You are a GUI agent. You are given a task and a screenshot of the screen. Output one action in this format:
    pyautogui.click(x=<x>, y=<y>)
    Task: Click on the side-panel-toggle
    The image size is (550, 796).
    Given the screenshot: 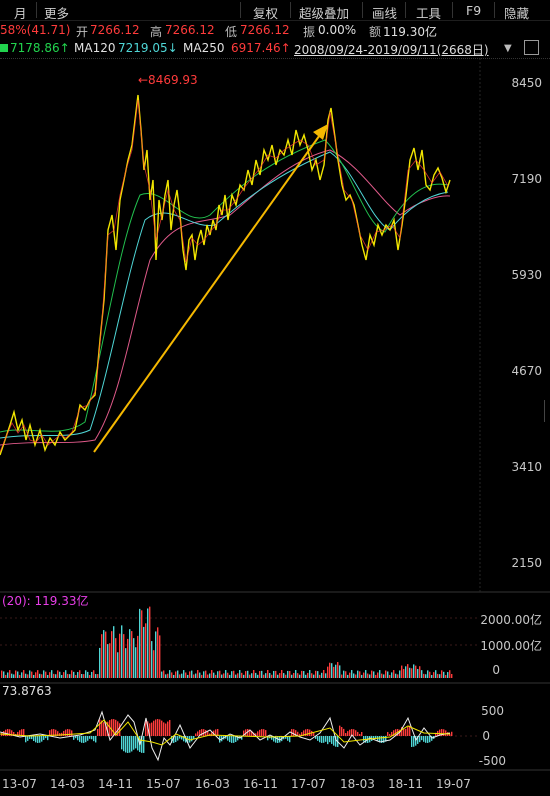 What is the action you would take?
    pyautogui.click(x=547, y=411)
    